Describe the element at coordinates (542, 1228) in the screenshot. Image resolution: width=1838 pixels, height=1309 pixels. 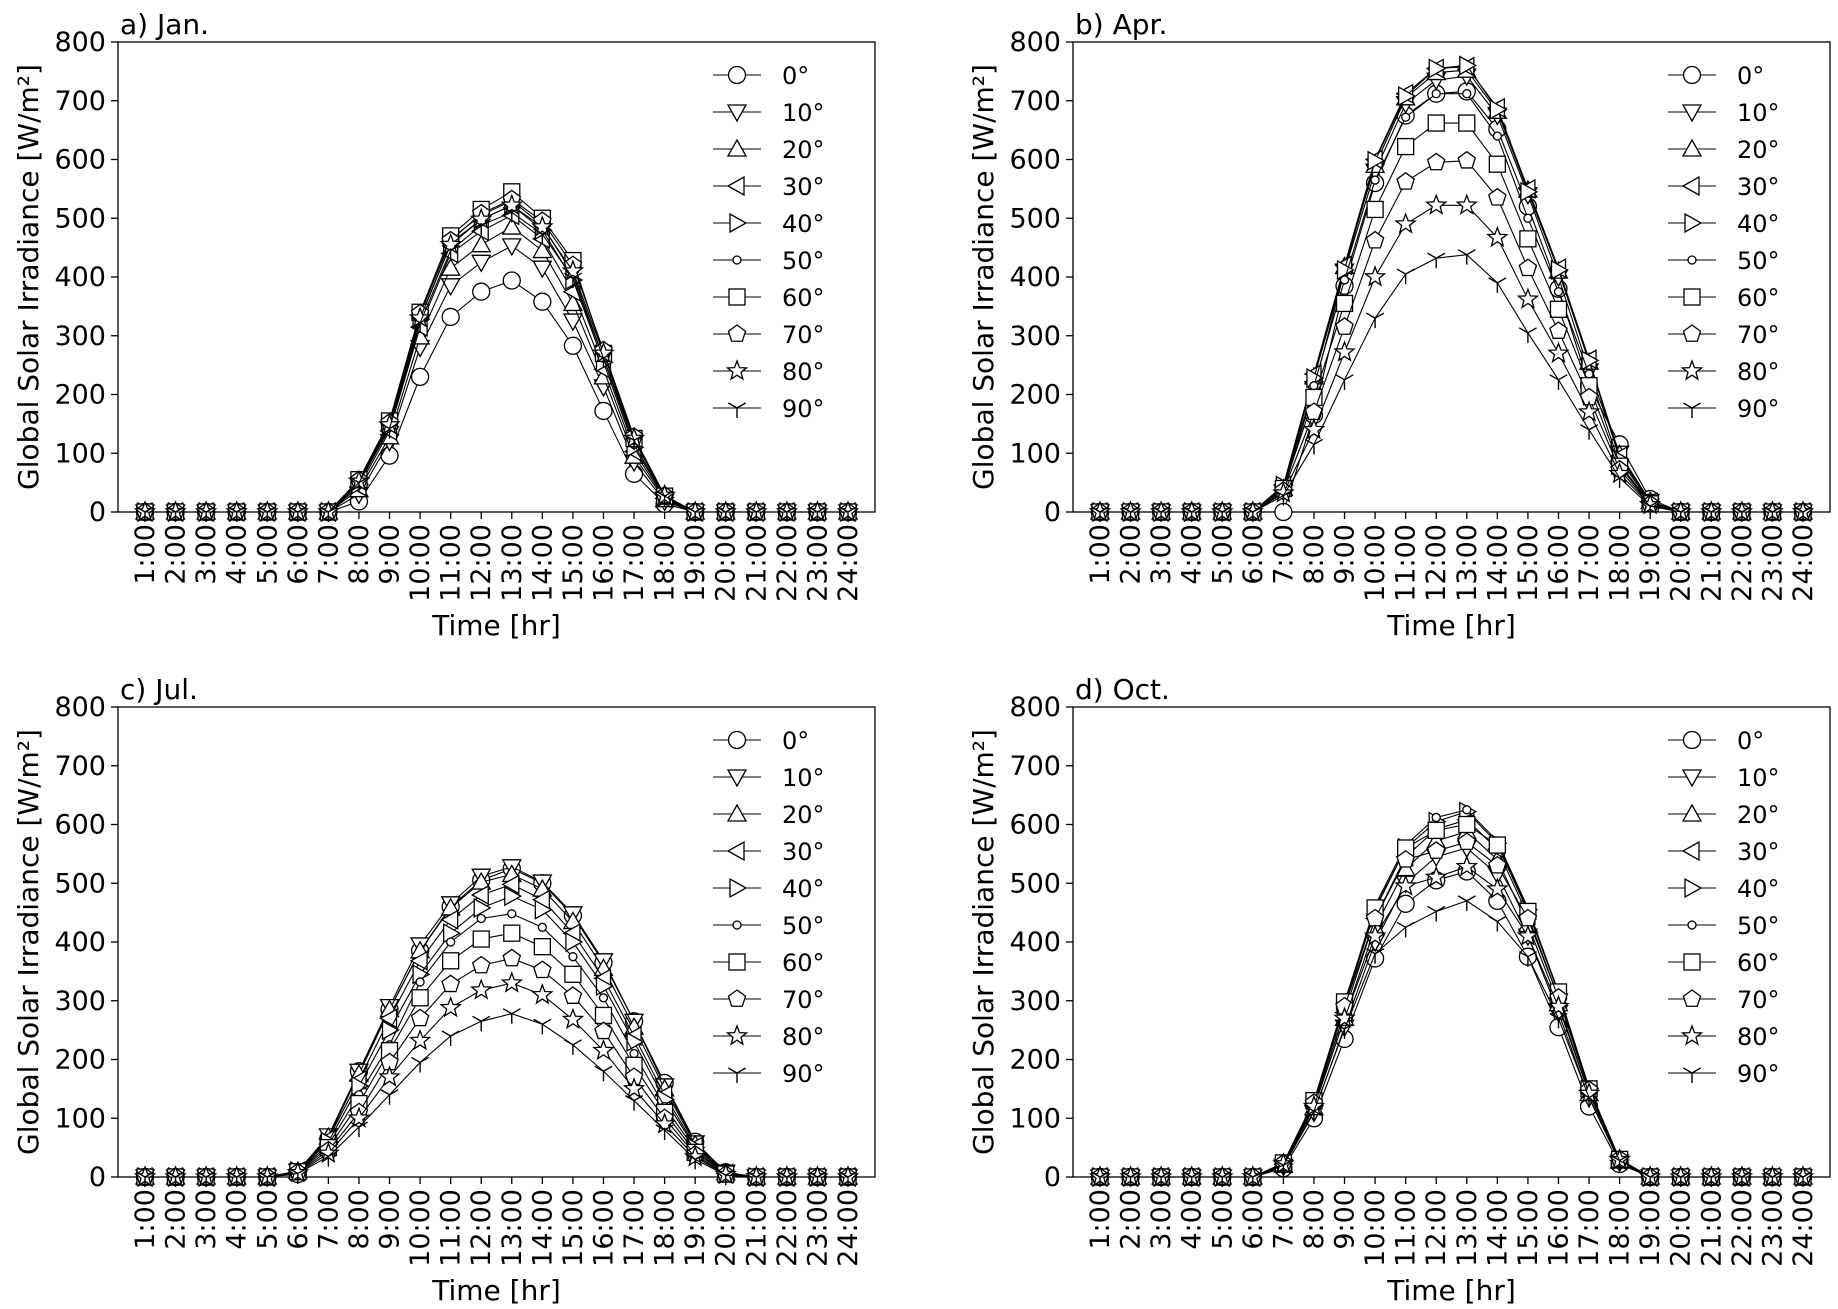
I see `x-tick-label: 14:00` at that location.